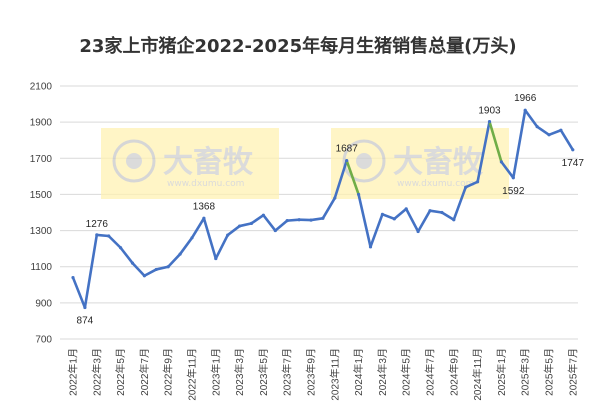 Image resolution: width=597 pixels, height=415 pixels. What do you see at coordinates (311, 372) in the screenshot?
I see `x-tick-label: 2023年9月` at bounding box center [311, 372].